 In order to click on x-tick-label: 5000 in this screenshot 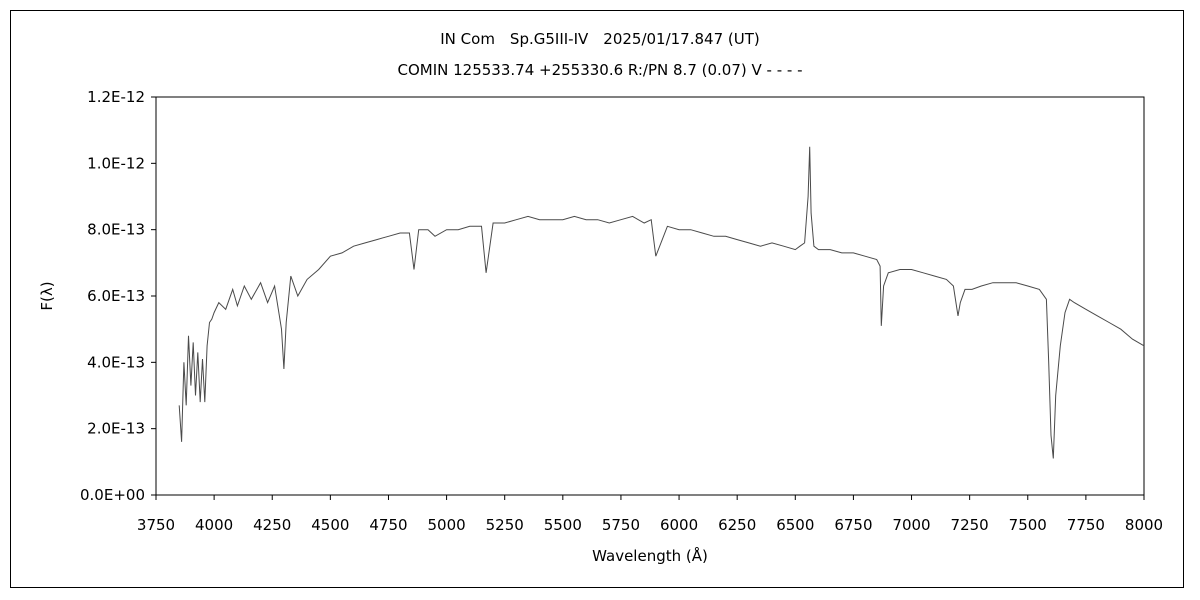, I will do `click(446, 525)`.